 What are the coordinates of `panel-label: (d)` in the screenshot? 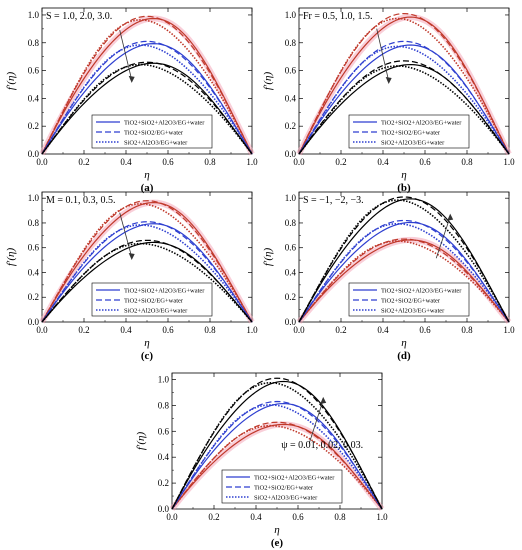 It's located at (404, 356).